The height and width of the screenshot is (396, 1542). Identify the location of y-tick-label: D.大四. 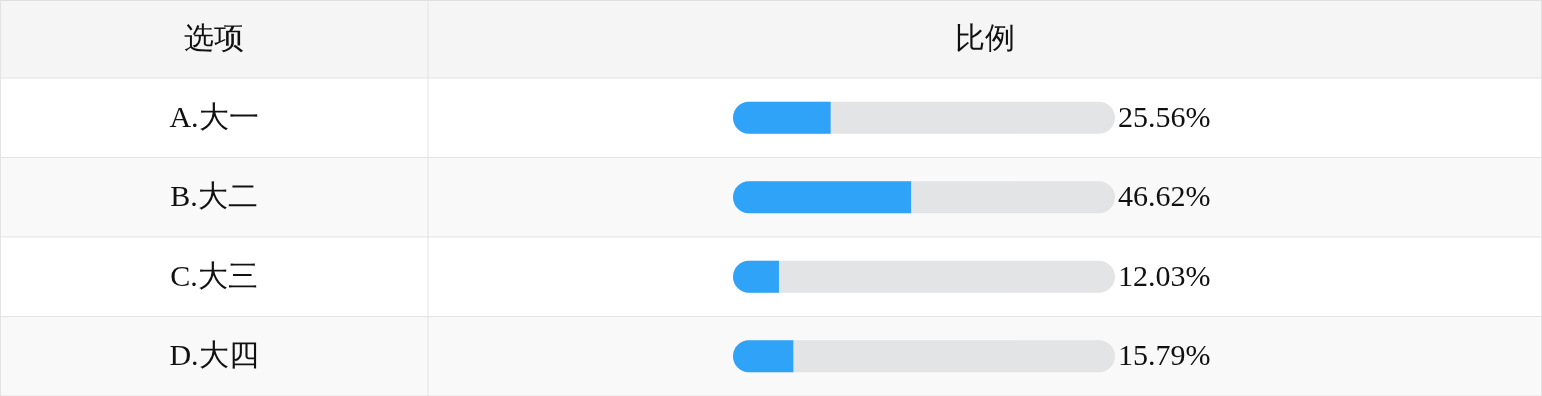
(214, 355).